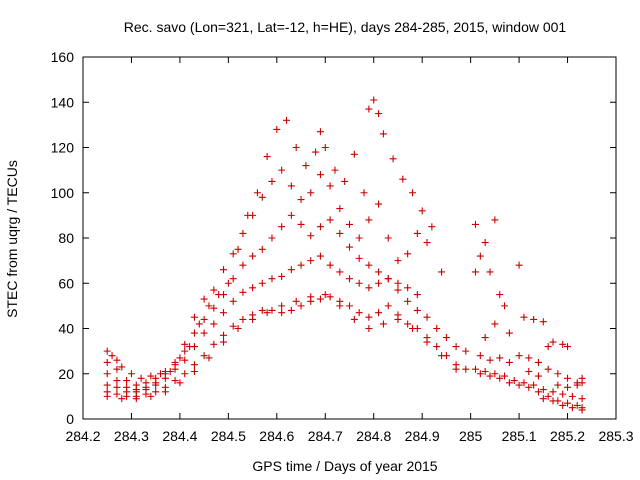  I want to click on x-tick-label: 284.5, so click(228, 436).